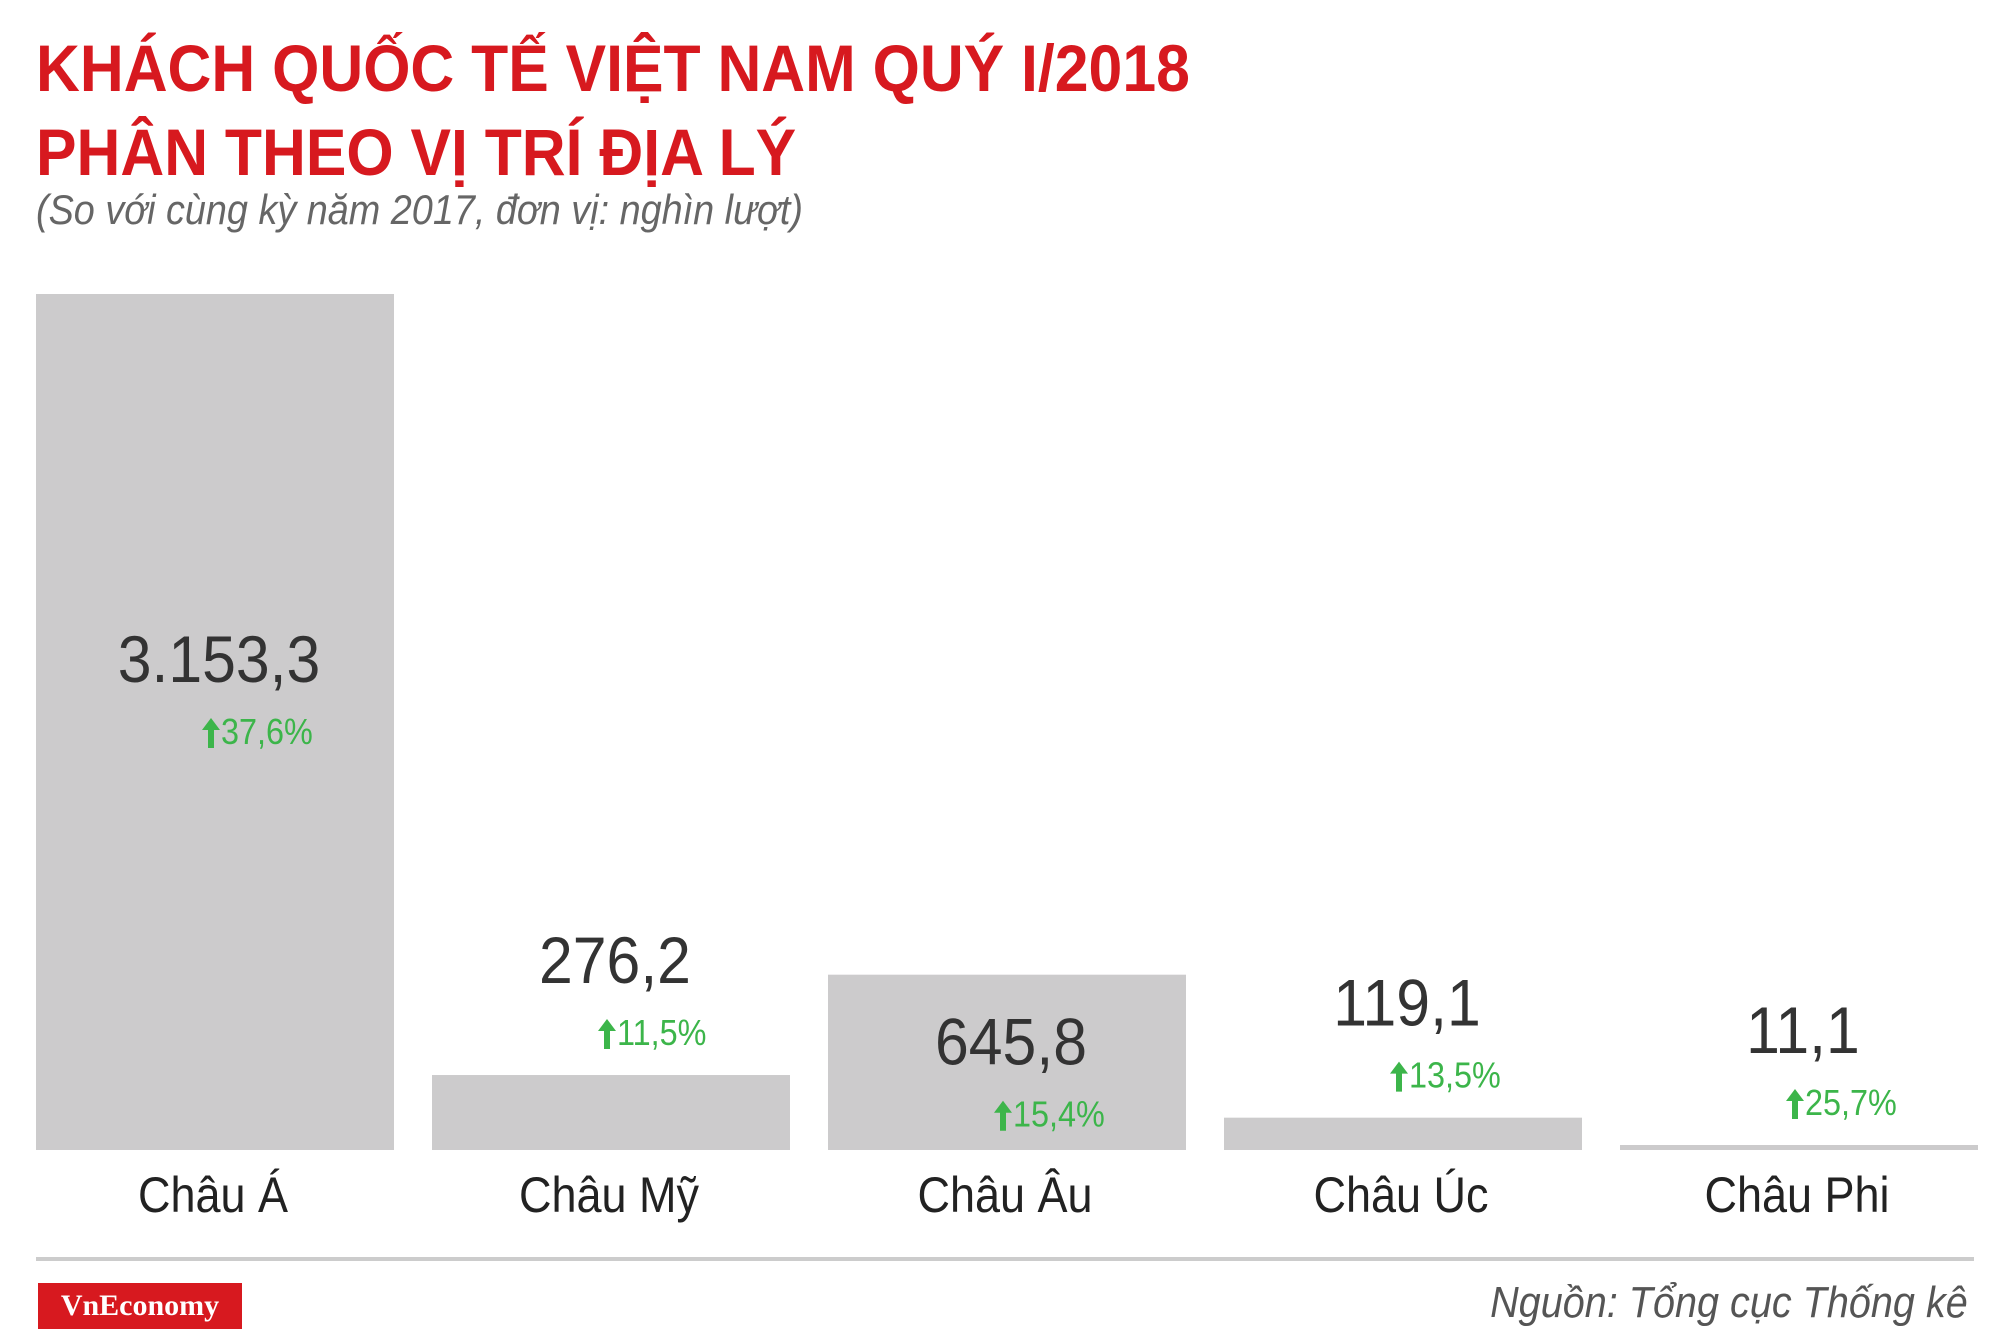 The width and height of the screenshot is (2000, 1342). What do you see at coordinates (1005, 1259) in the screenshot?
I see `bottom-divider` at bounding box center [1005, 1259].